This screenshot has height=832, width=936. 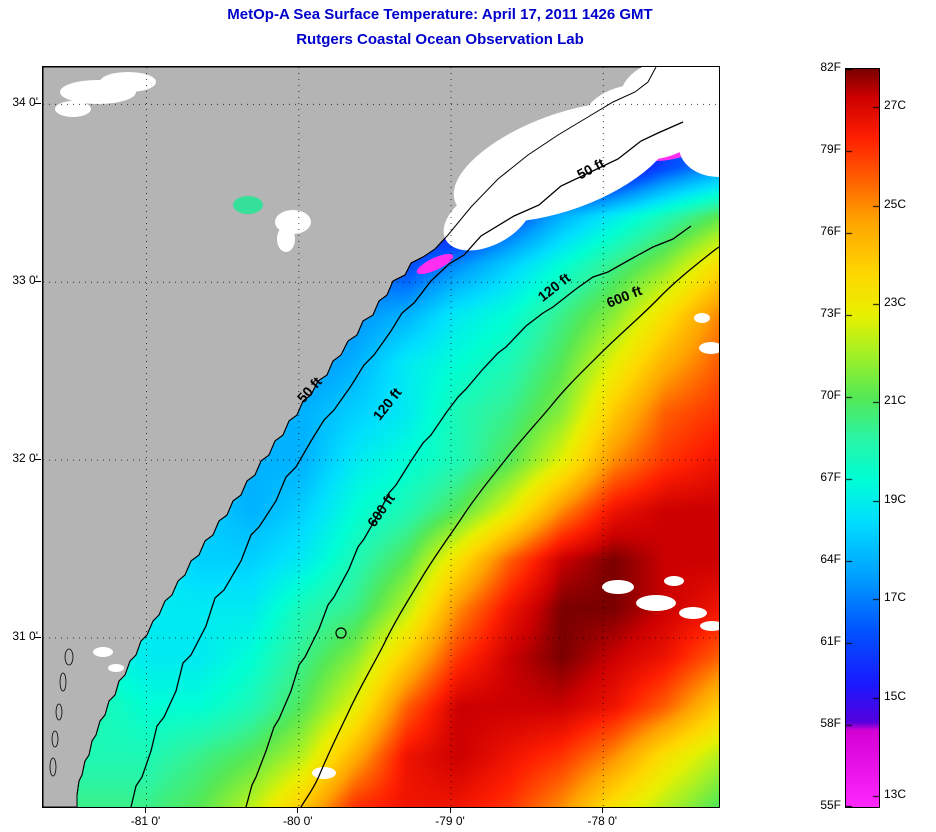 I want to click on lon-tick-label: -78 0', so click(x=602, y=821).